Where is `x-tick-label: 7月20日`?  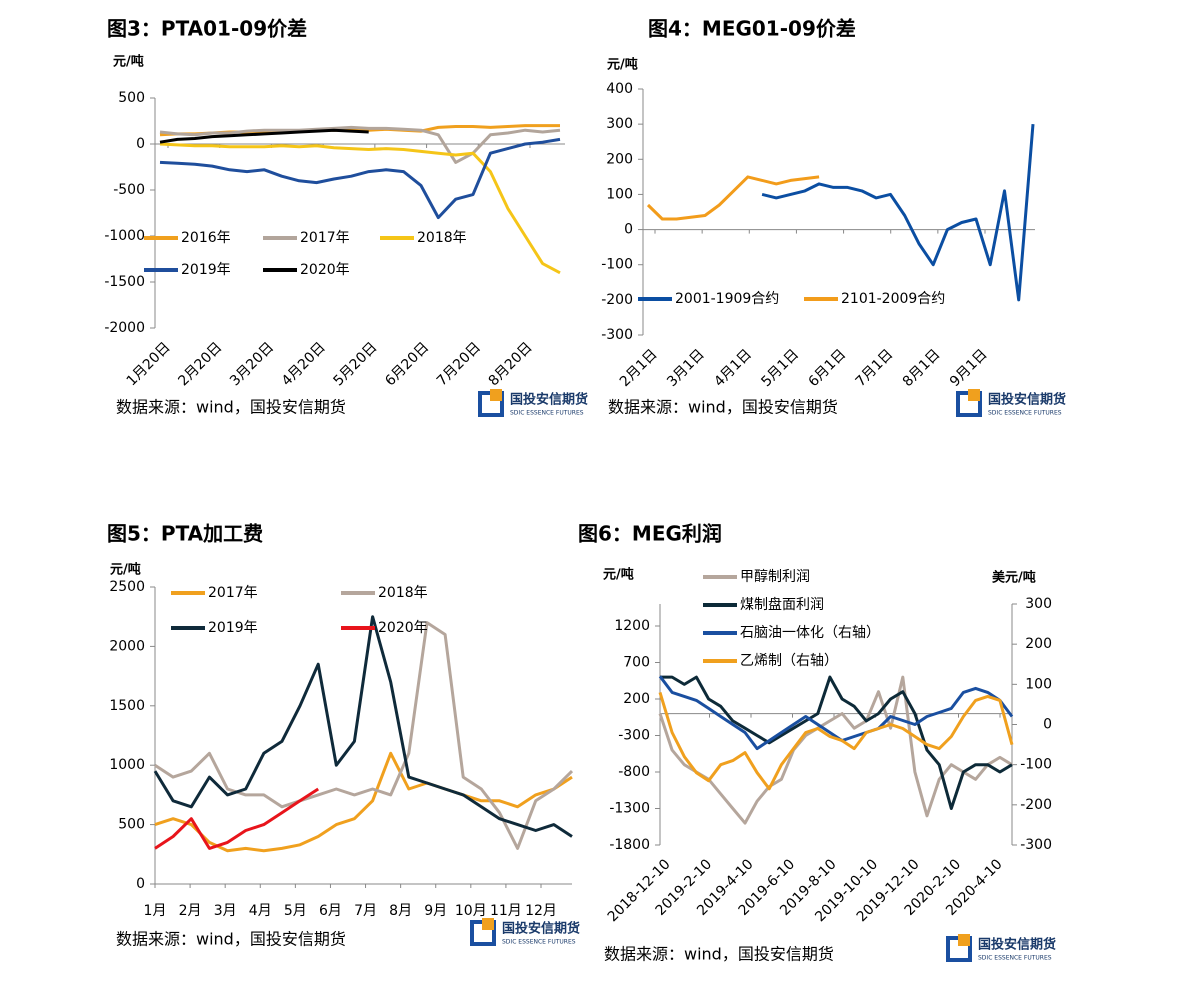
x-tick-label: 7月20日 is located at coordinates (459, 364).